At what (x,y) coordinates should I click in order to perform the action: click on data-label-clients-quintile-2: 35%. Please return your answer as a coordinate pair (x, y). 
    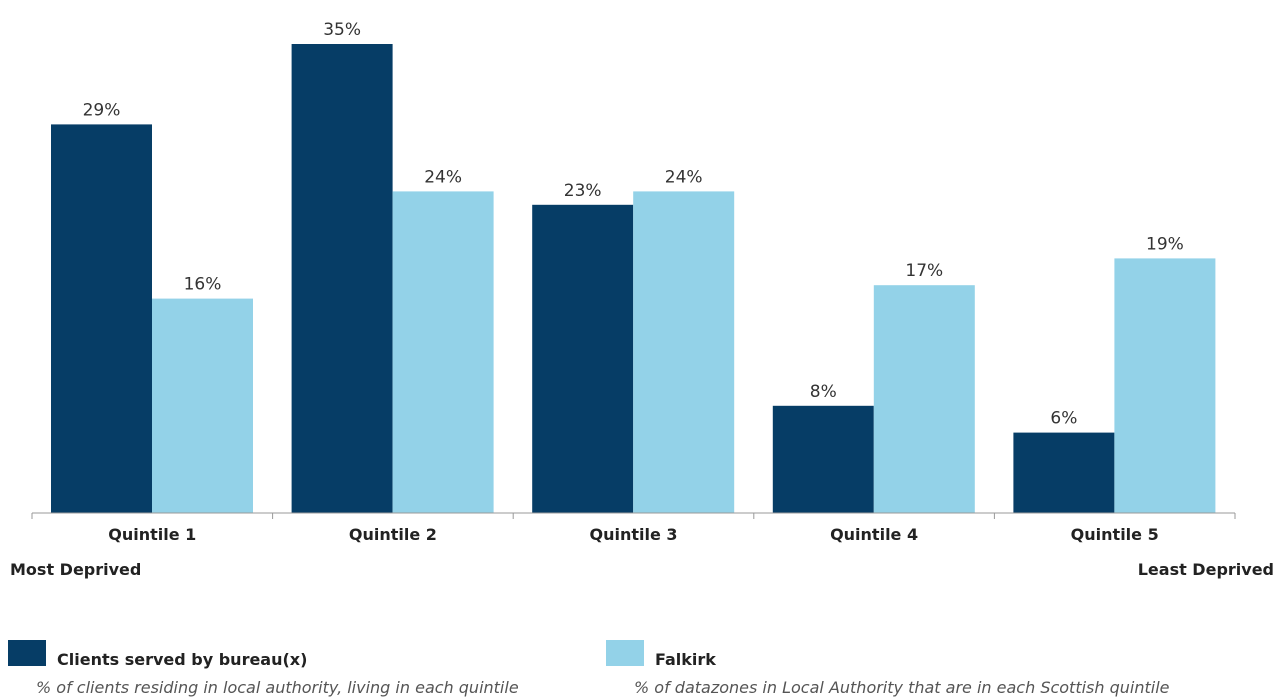
    Looking at the image, I should click on (342, 30).